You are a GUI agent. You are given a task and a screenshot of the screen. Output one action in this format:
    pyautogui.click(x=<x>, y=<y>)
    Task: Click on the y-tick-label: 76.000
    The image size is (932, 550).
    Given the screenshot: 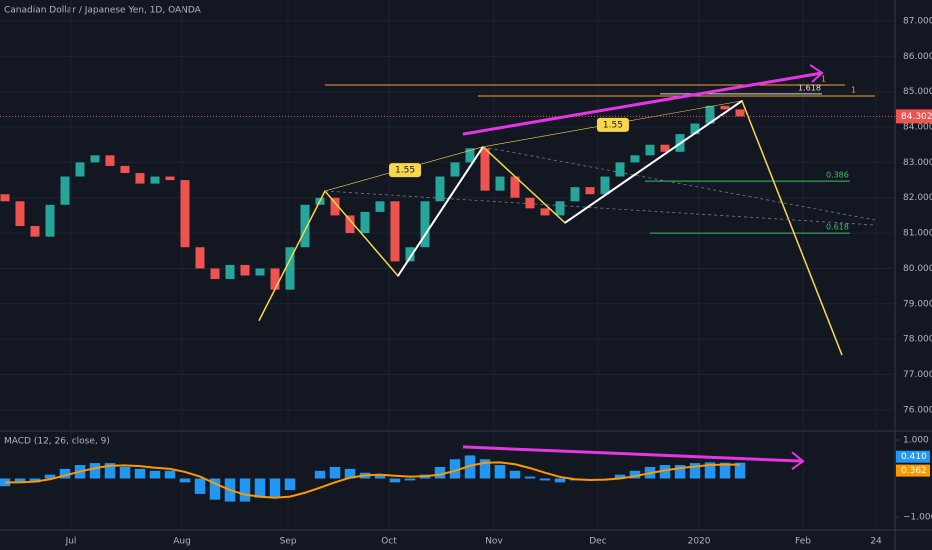 What is the action you would take?
    pyautogui.click(x=917, y=410)
    